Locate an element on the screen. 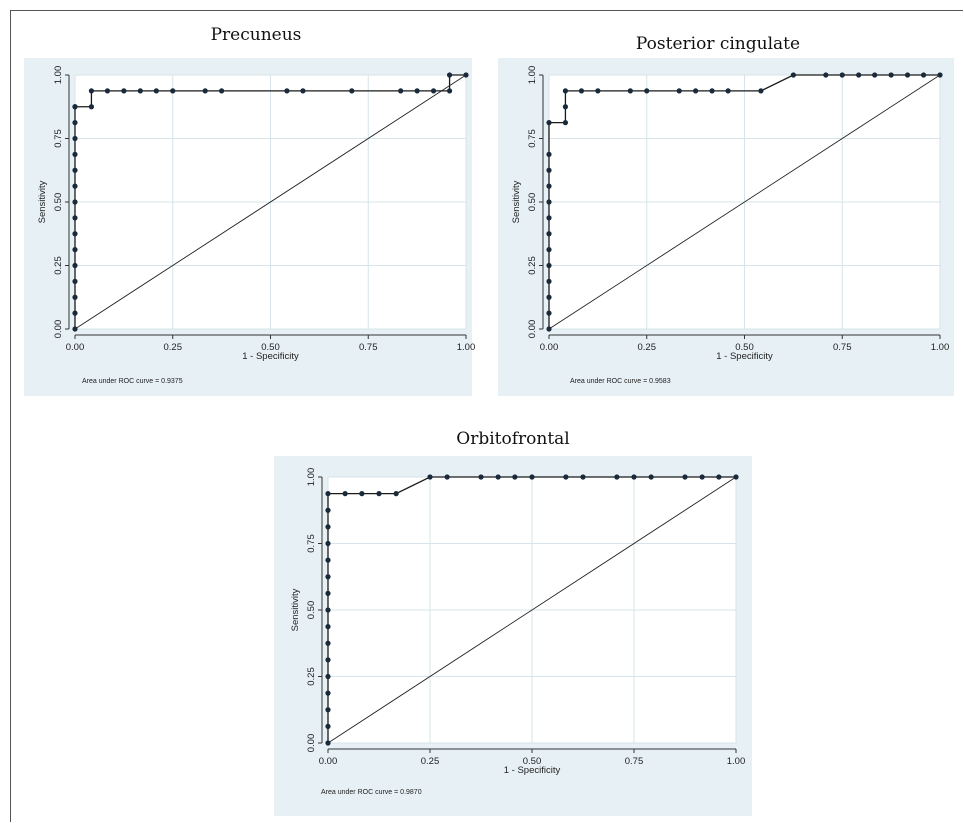  auc-annotation: Area under ROC curve = 0.9375 is located at coordinates (132, 381).